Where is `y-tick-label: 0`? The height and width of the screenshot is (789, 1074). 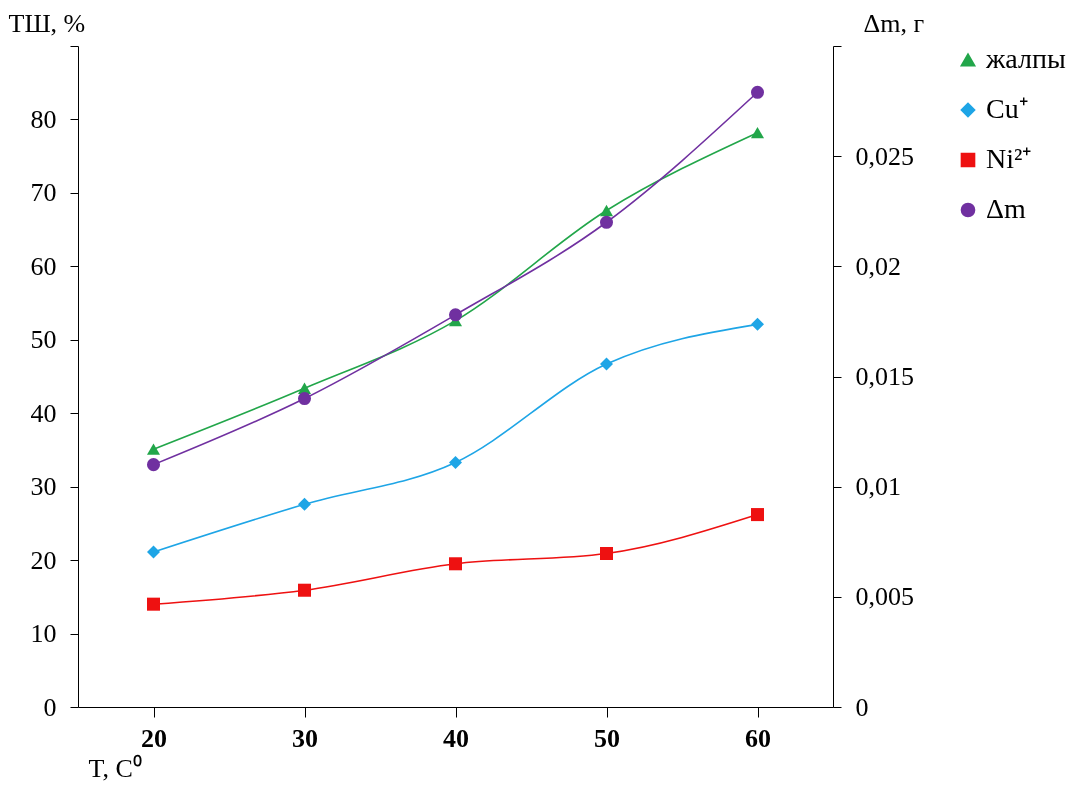
y-tick-label: 0 is located at coordinates (50, 707).